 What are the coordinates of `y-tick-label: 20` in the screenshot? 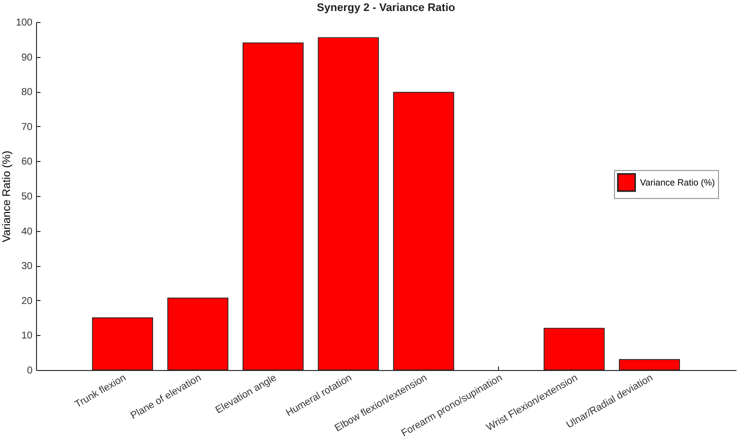 It's located at (27, 301).